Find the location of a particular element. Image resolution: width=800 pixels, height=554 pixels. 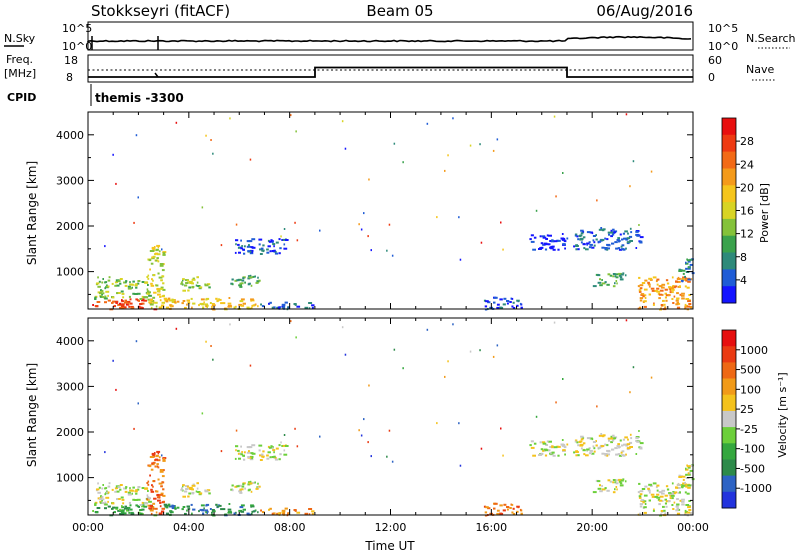

cpid-value: themis -3300 is located at coordinates (139, 98).